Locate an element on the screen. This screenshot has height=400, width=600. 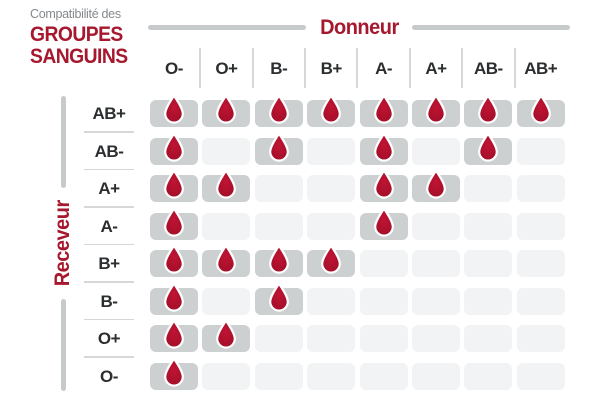
cell-AB+-B- is located at coordinates (278, 110).